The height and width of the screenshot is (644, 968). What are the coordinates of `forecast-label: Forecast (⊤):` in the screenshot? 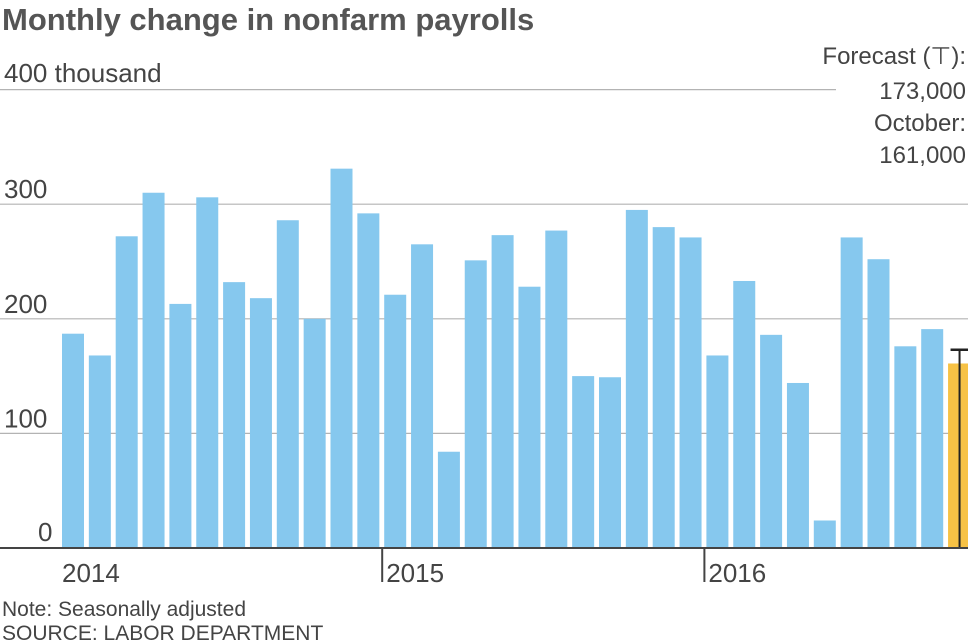 It's located at (894, 56).